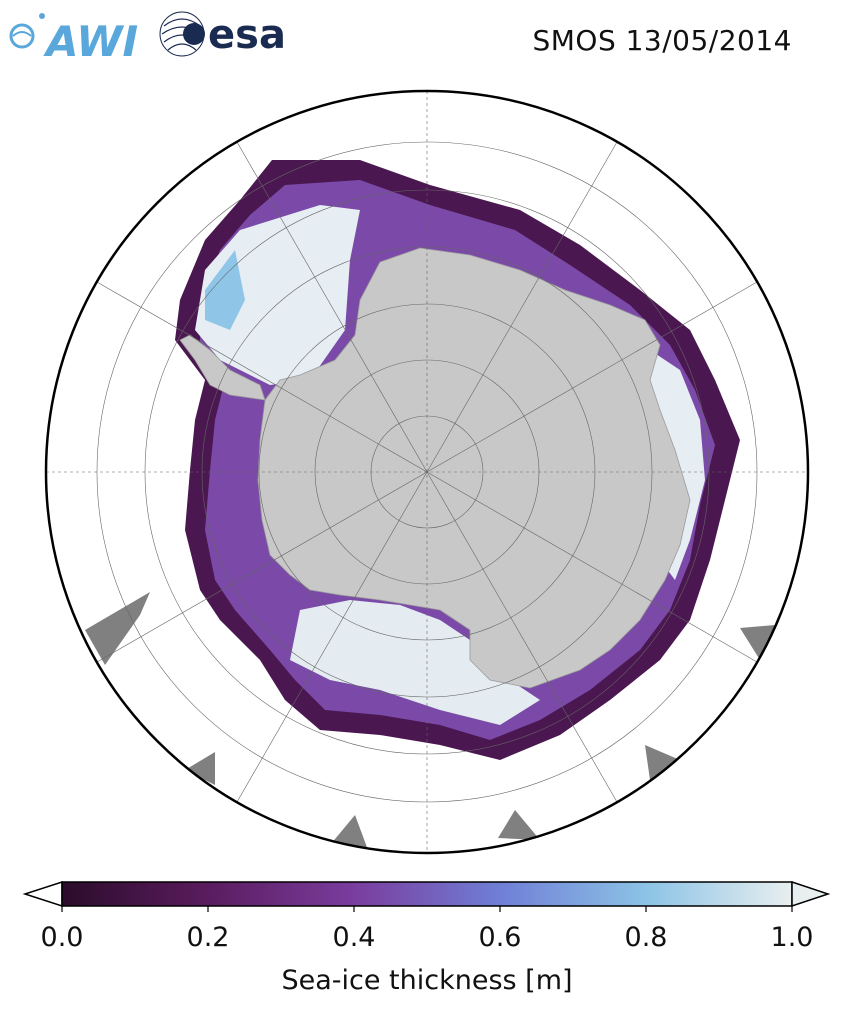  I want to click on nz-tip, so click(519, 825).